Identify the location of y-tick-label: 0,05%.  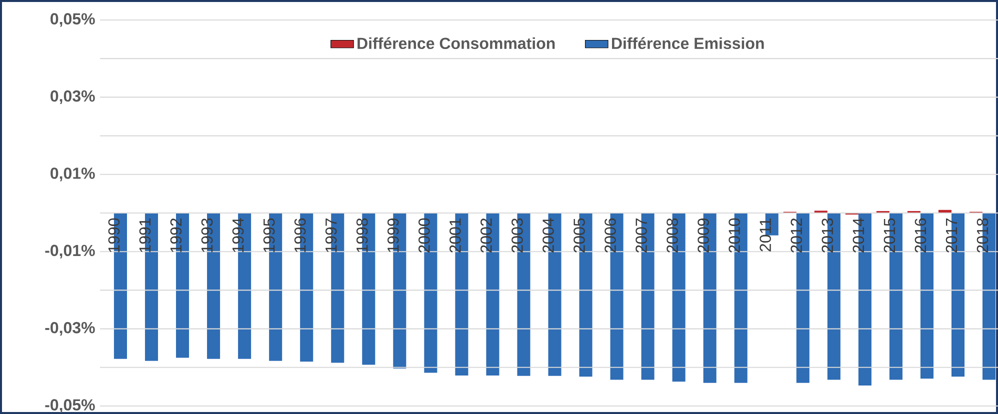
(72, 20).